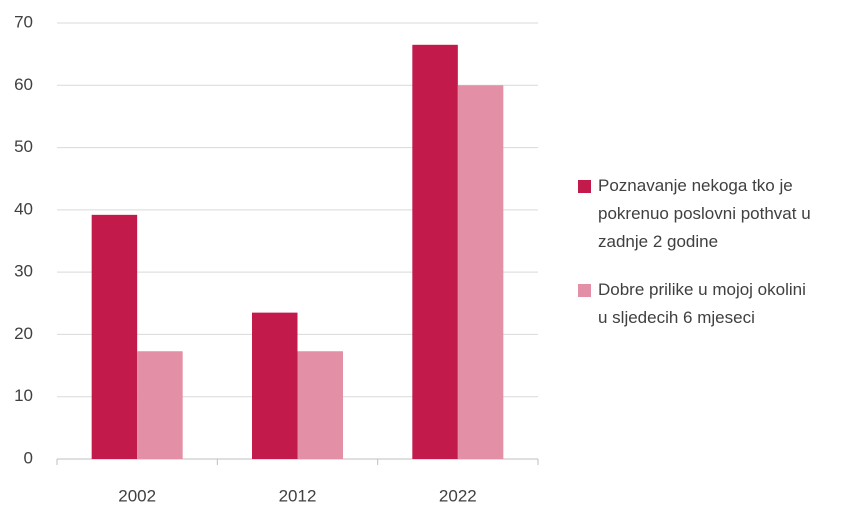 The width and height of the screenshot is (861, 506). Describe the element at coordinates (458, 495) in the screenshot. I see `x-tick-label: 2022` at that location.